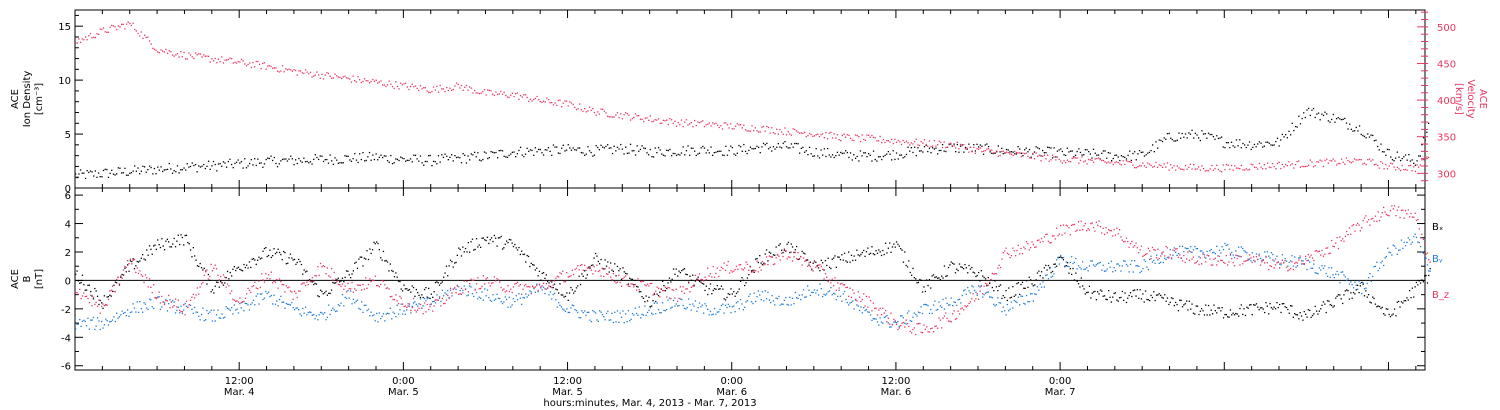 The width and height of the screenshot is (1500, 410). What do you see at coordinates (68, 281) in the screenshot?
I see `bottom-left-tick-label: 0` at bounding box center [68, 281].